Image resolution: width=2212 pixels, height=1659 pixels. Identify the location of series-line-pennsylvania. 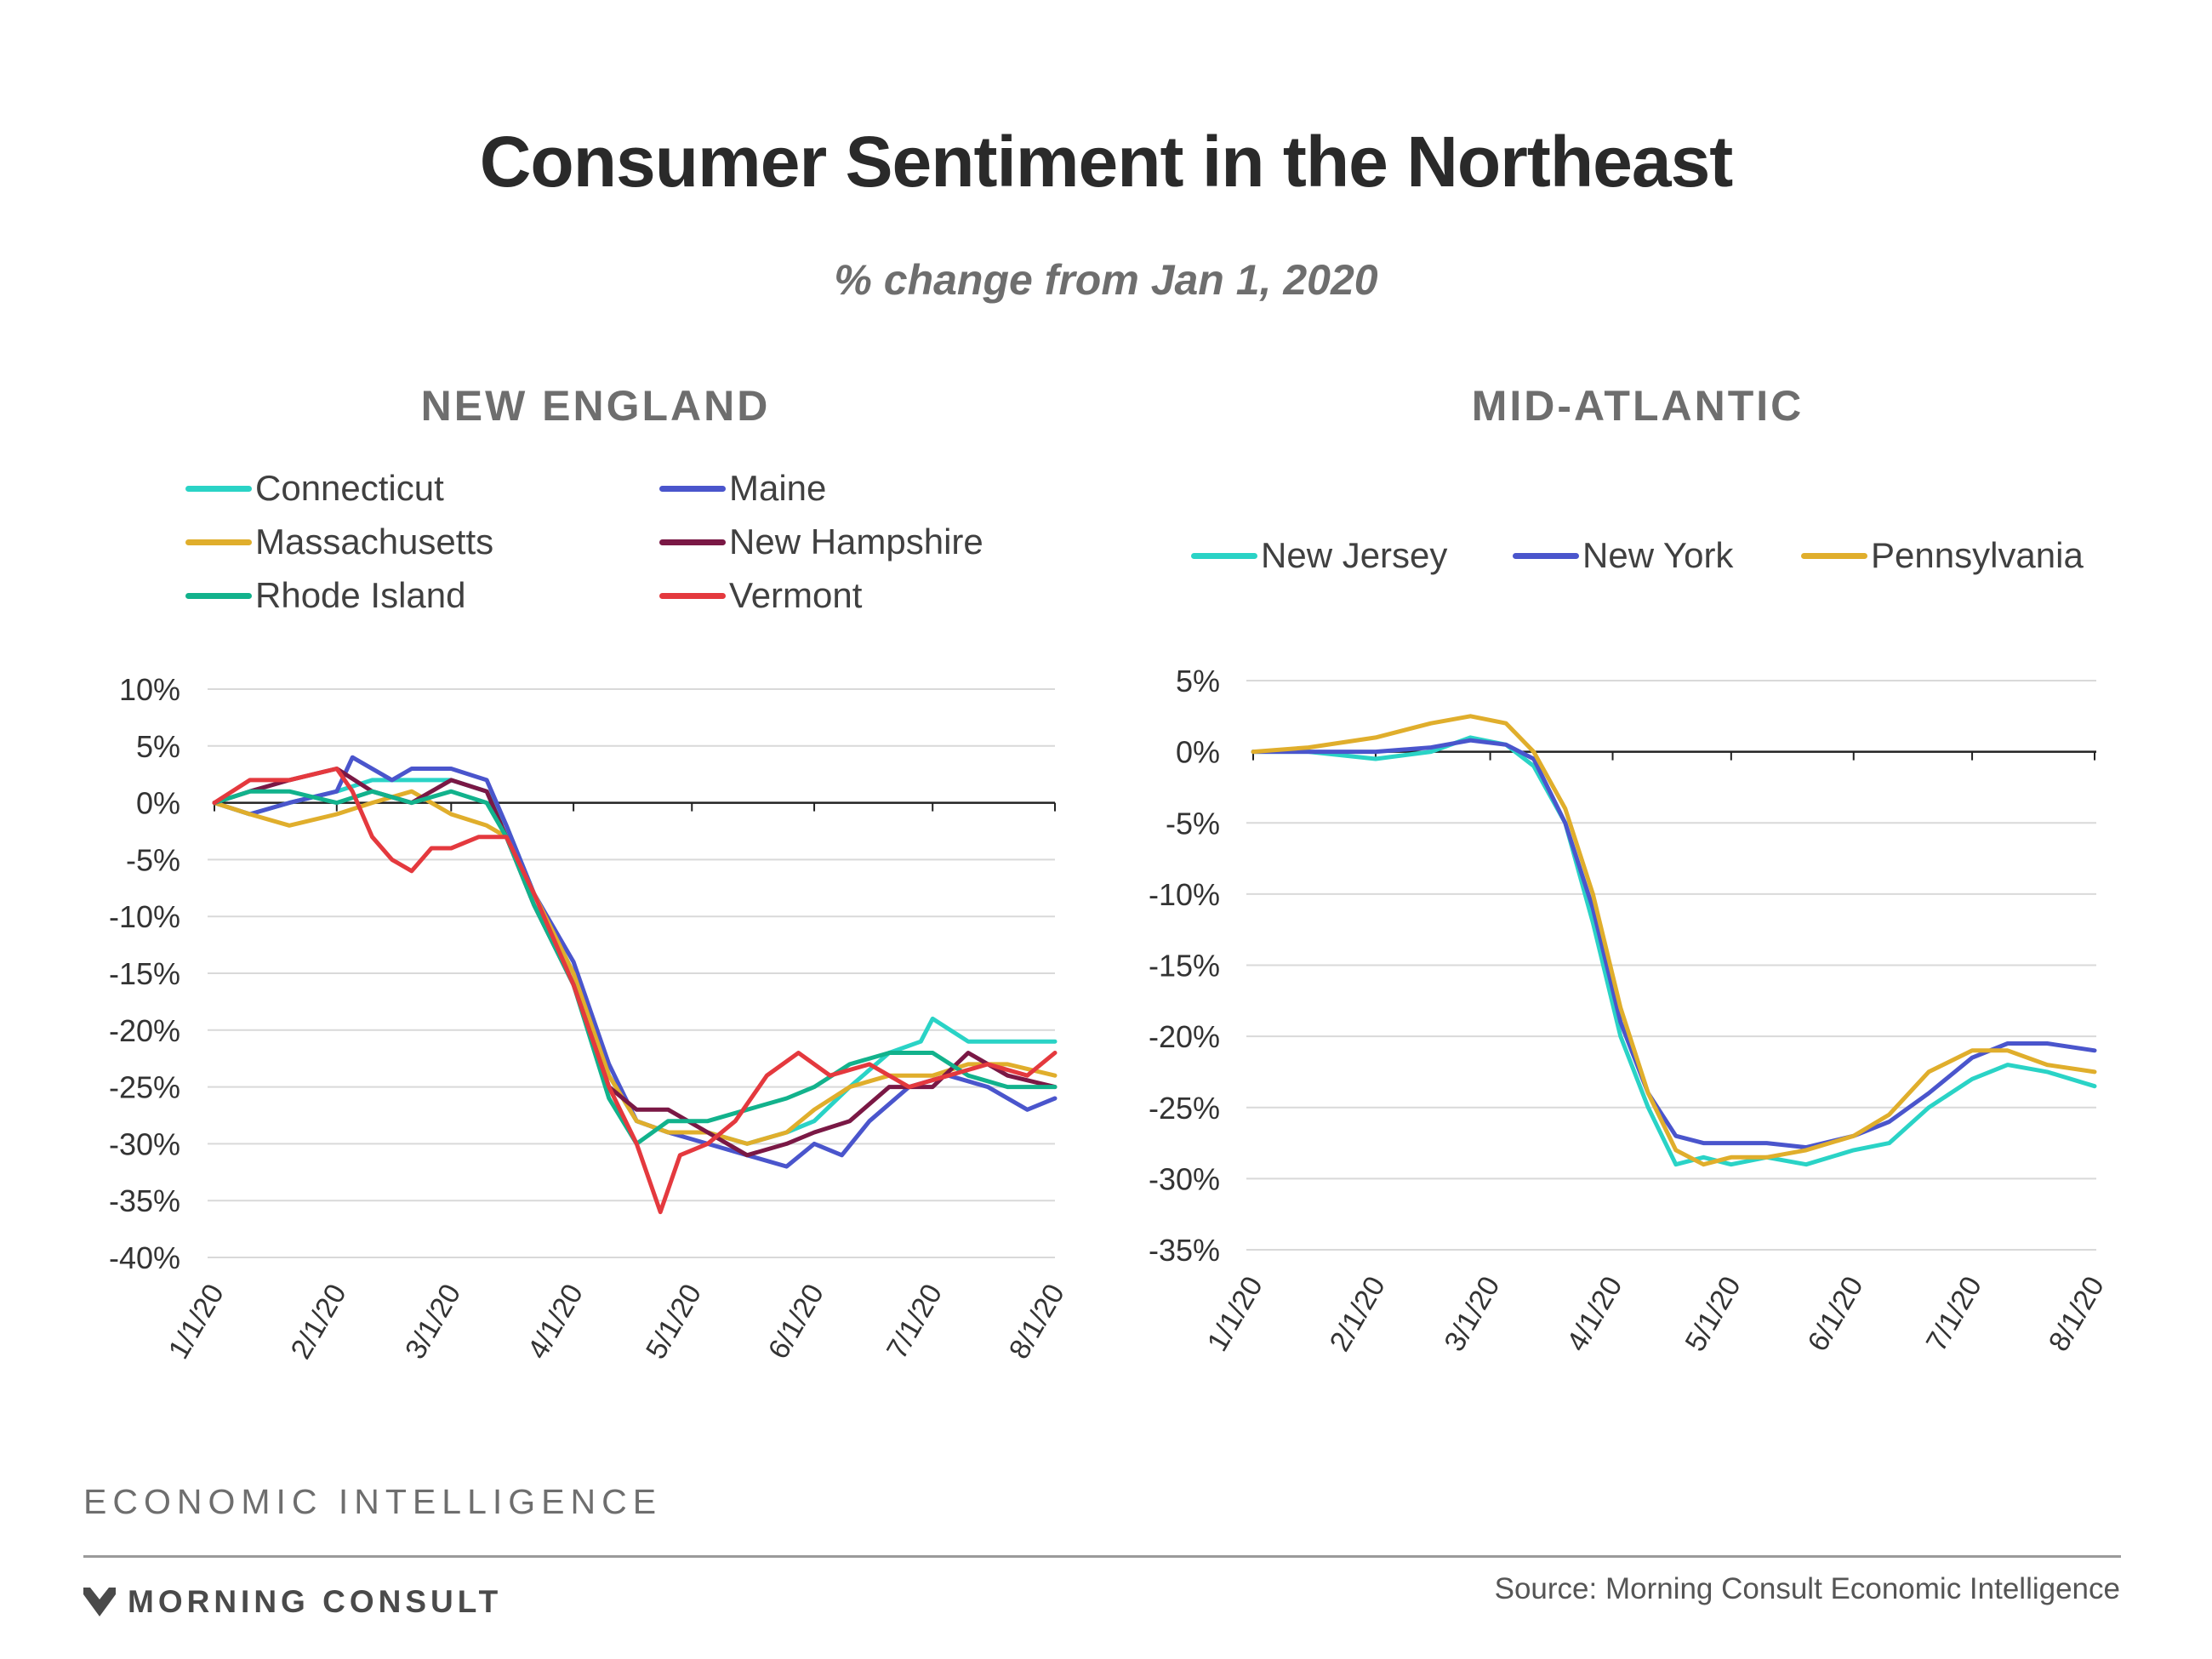
(1674, 940).